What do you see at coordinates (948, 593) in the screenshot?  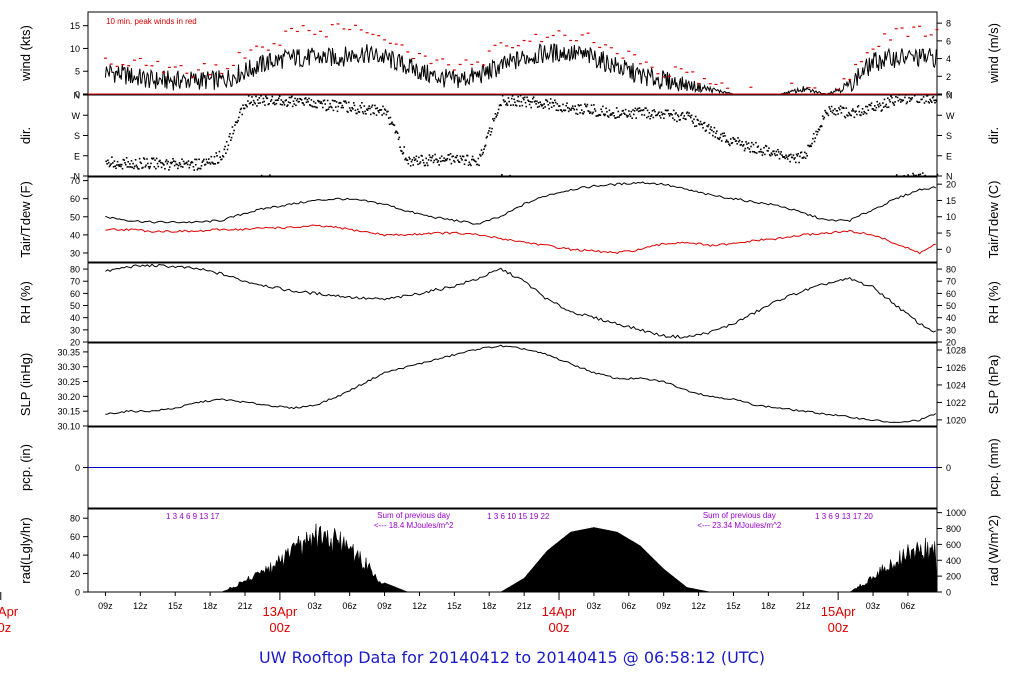 I see `rad-ytick-label-right: 0` at bounding box center [948, 593].